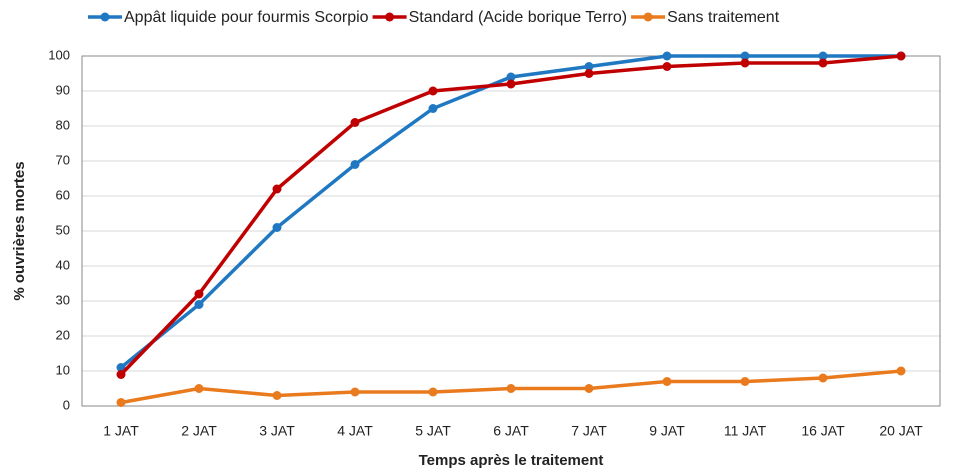 The width and height of the screenshot is (972, 471). What do you see at coordinates (723, 17) in the screenshot?
I see `legend-label: Sans traitement` at bounding box center [723, 17].